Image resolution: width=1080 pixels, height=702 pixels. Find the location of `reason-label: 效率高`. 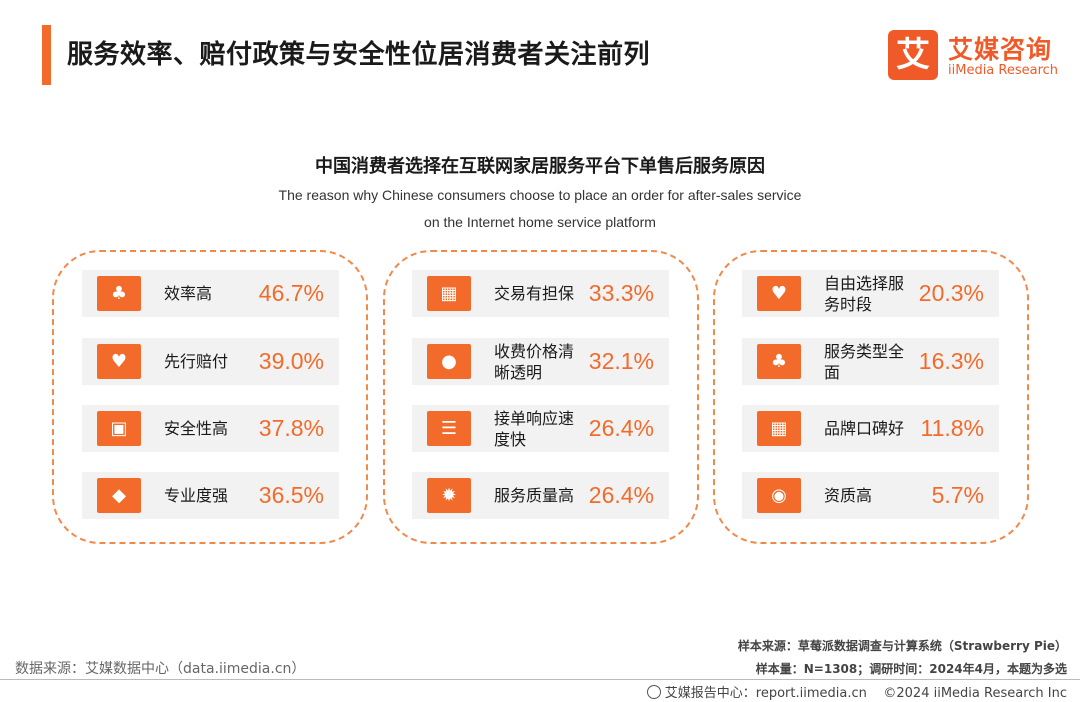

reason-label: 效率高 is located at coordinates (188, 293).